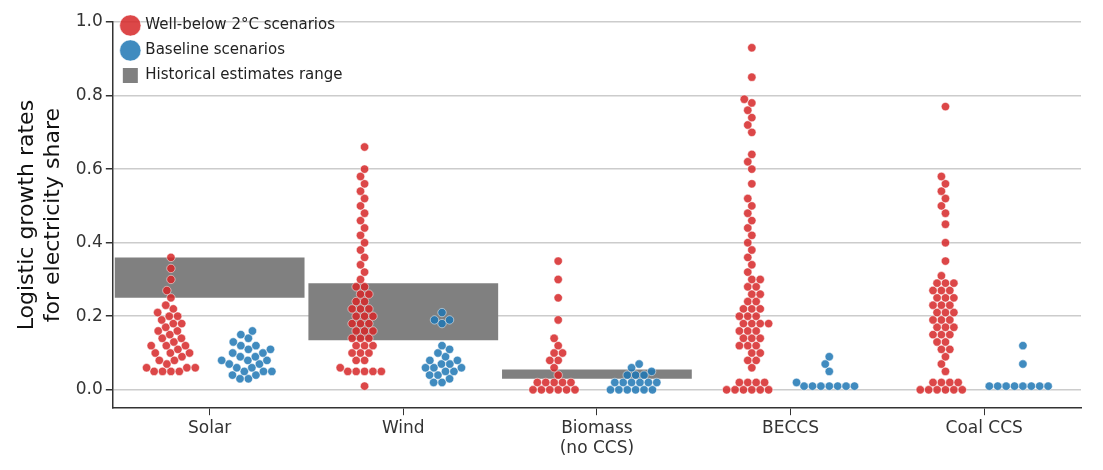 Image resolution: width=1103 pixels, height=470 pixels. I want to click on legend-label: Well-below 2°C scenarios, so click(240, 24).